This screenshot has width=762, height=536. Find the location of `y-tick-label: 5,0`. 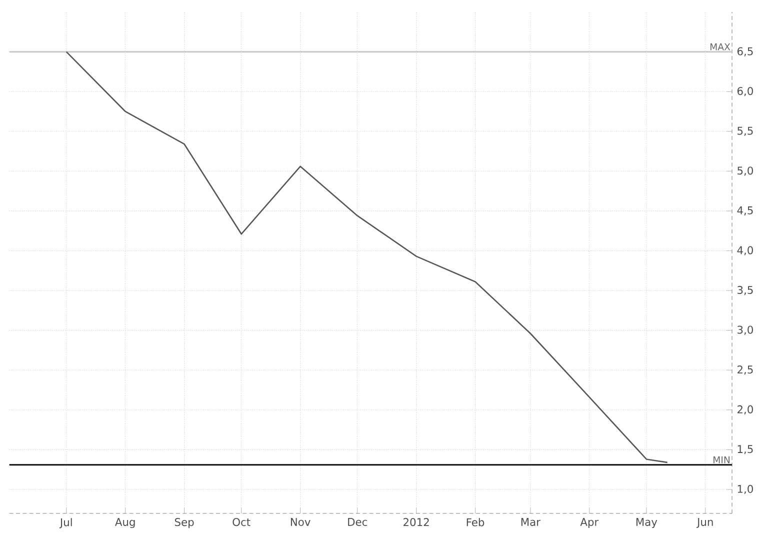

y-tick-label: 5,0 is located at coordinates (745, 171).